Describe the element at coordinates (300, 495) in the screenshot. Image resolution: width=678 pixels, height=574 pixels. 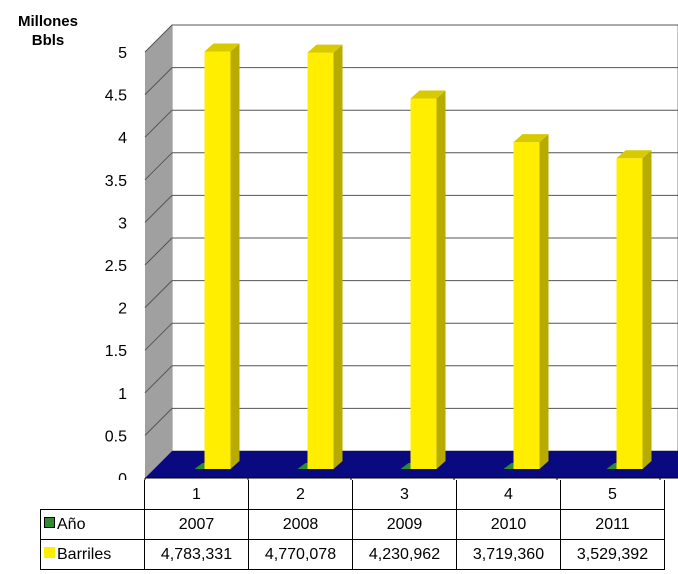
I see `category-label: 2` at that location.